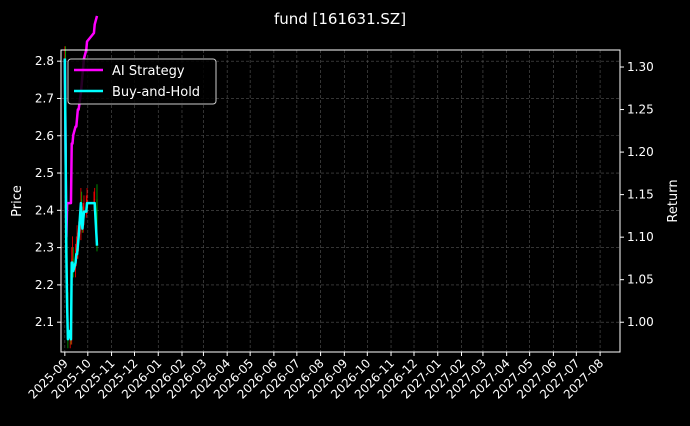 The height and width of the screenshot is (426, 690). I want to click on y2-tick-label: 1.20, so click(640, 152).